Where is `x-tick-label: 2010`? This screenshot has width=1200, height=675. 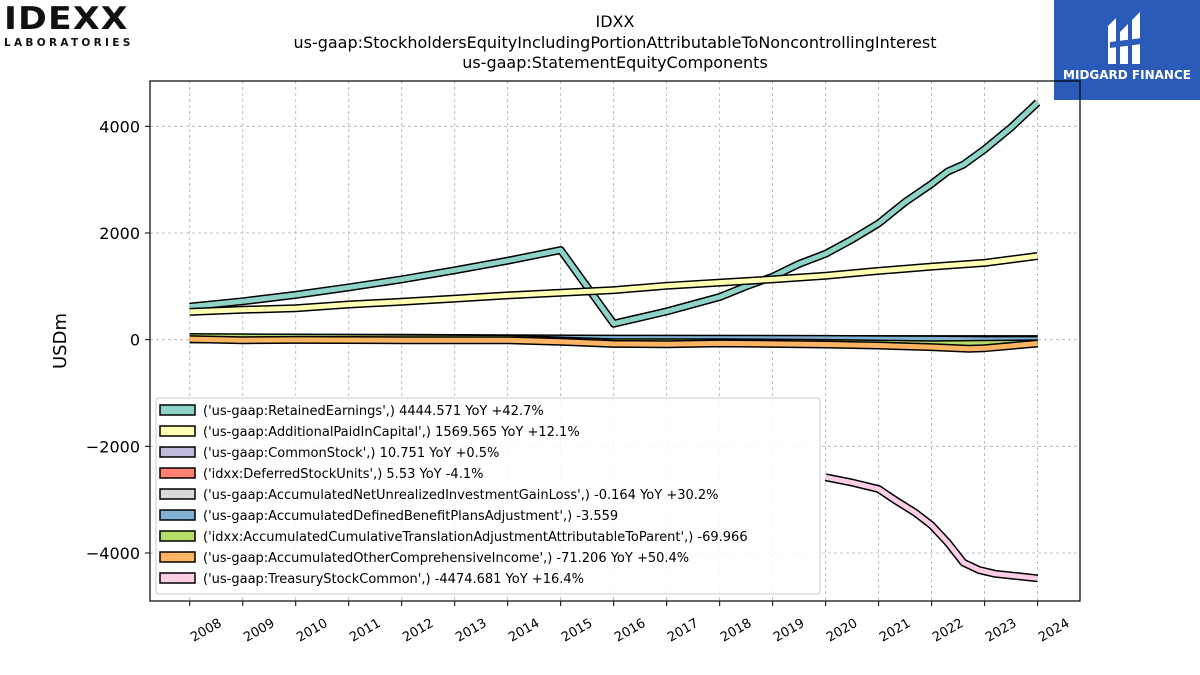 x-tick-label: 2010 is located at coordinates (312, 631).